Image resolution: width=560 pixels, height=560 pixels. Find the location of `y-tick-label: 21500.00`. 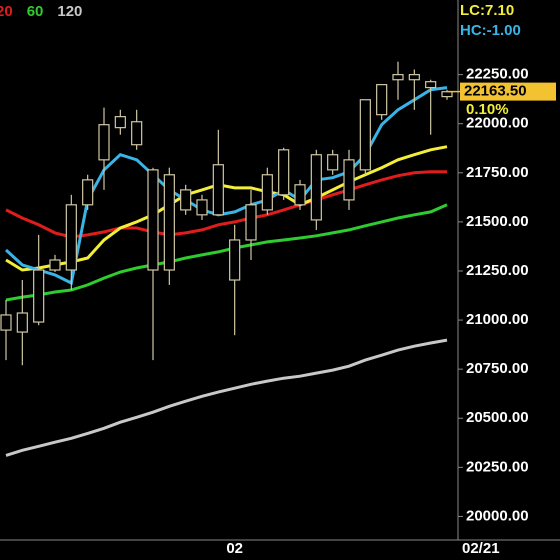

y-tick-label: 21500.00 is located at coordinates (497, 221).